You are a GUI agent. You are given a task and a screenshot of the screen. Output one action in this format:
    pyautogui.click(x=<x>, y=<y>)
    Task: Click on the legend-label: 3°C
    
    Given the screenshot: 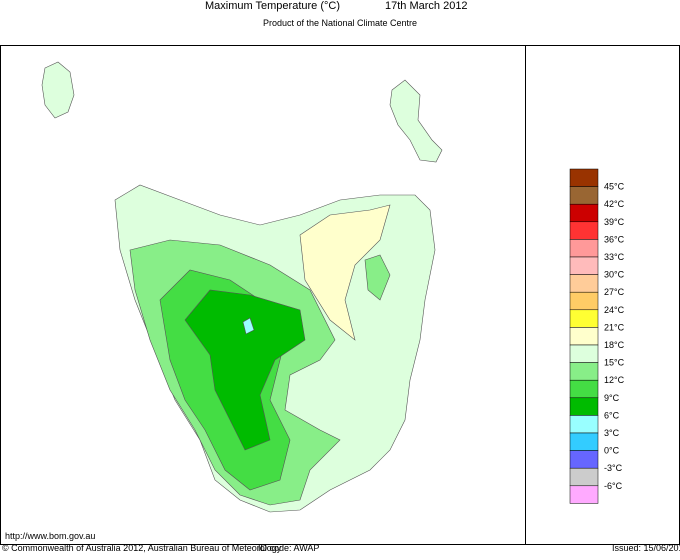 What is the action you would take?
    pyautogui.click(x=612, y=433)
    